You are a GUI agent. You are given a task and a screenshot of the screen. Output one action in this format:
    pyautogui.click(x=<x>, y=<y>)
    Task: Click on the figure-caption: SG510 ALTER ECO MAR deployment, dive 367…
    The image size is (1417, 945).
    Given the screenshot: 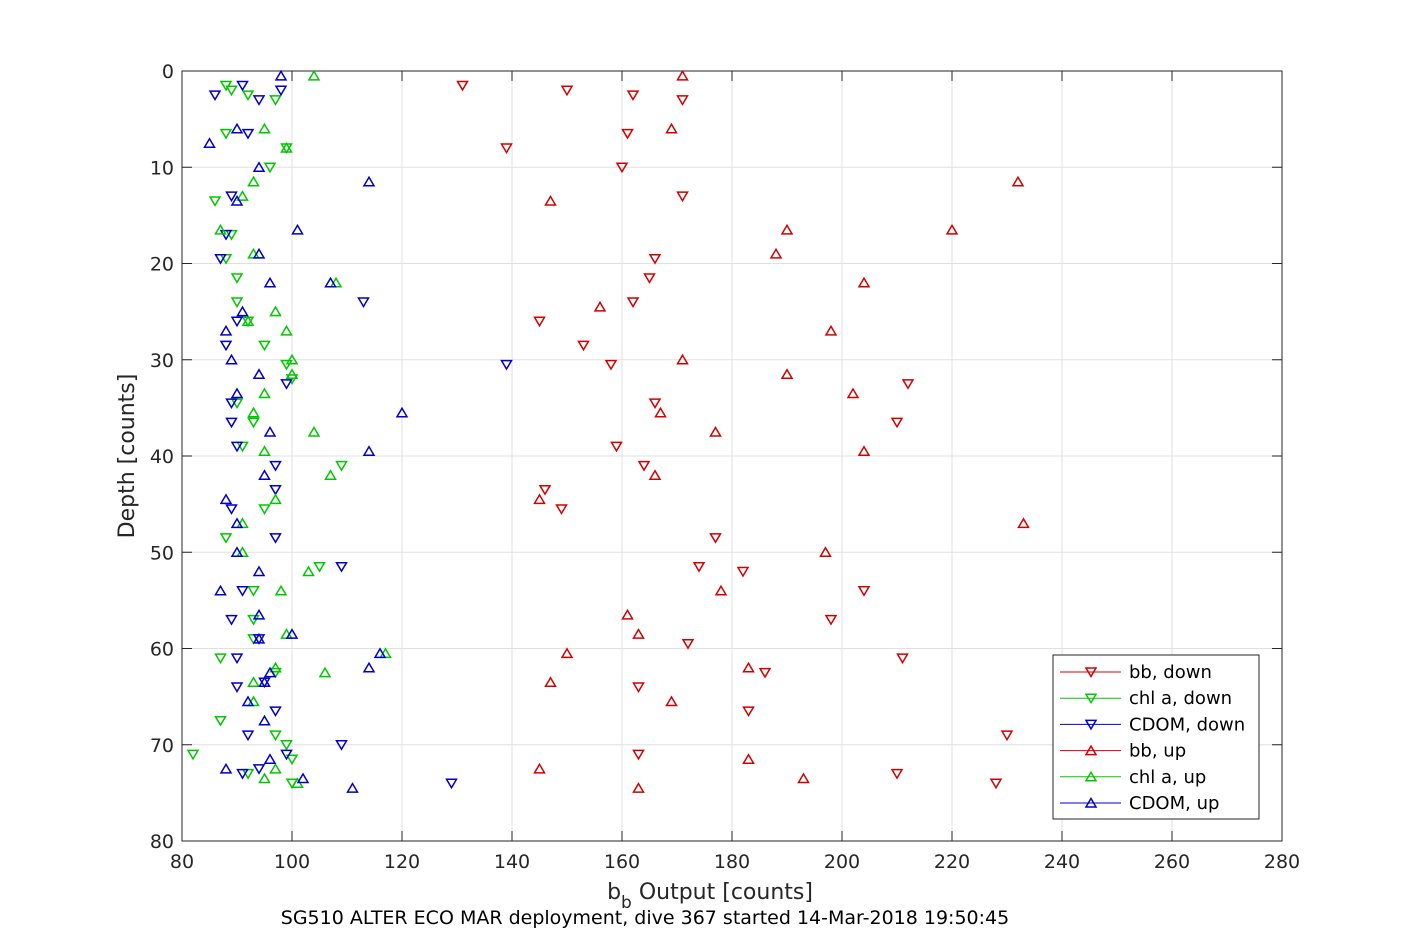 What is the action you would take?
    pyautogui.click(x=645, y=918)
    